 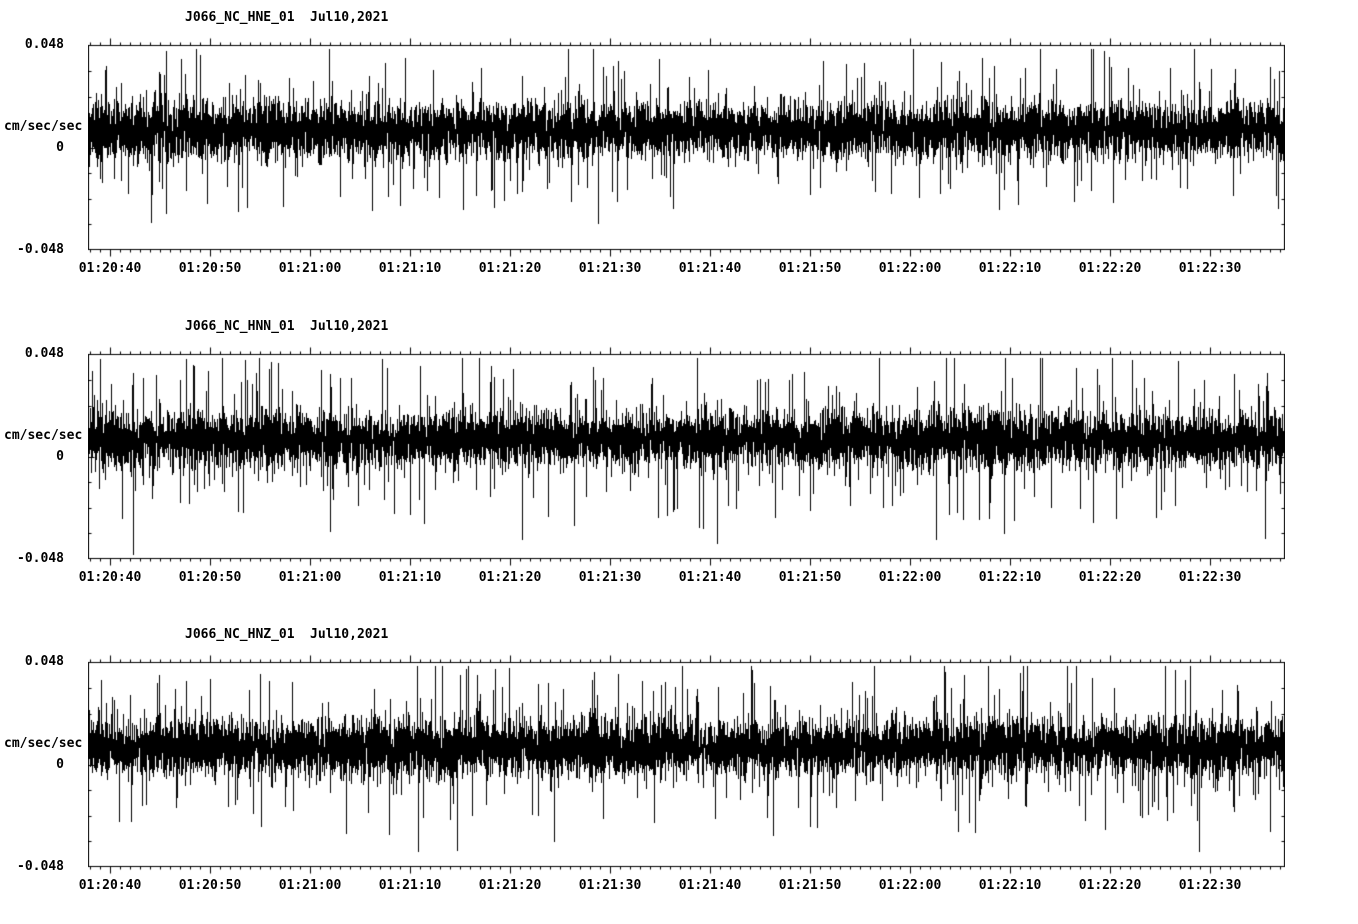 I want to click on trace-title: J066_NC_HNZ_01 Jul10,2021, so click(x=194, y=635).